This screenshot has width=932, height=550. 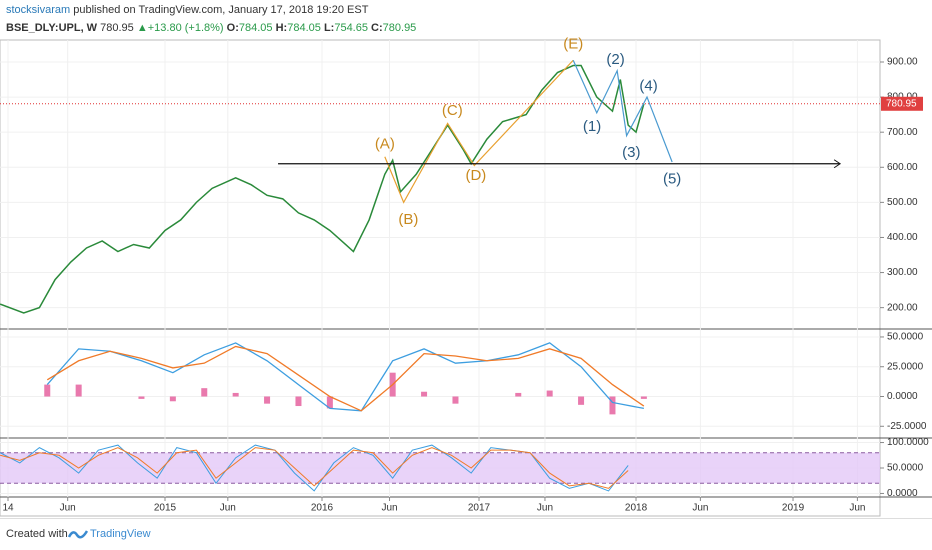 I want to click on x-tick-label: 2016, so click(x=322, y=508).